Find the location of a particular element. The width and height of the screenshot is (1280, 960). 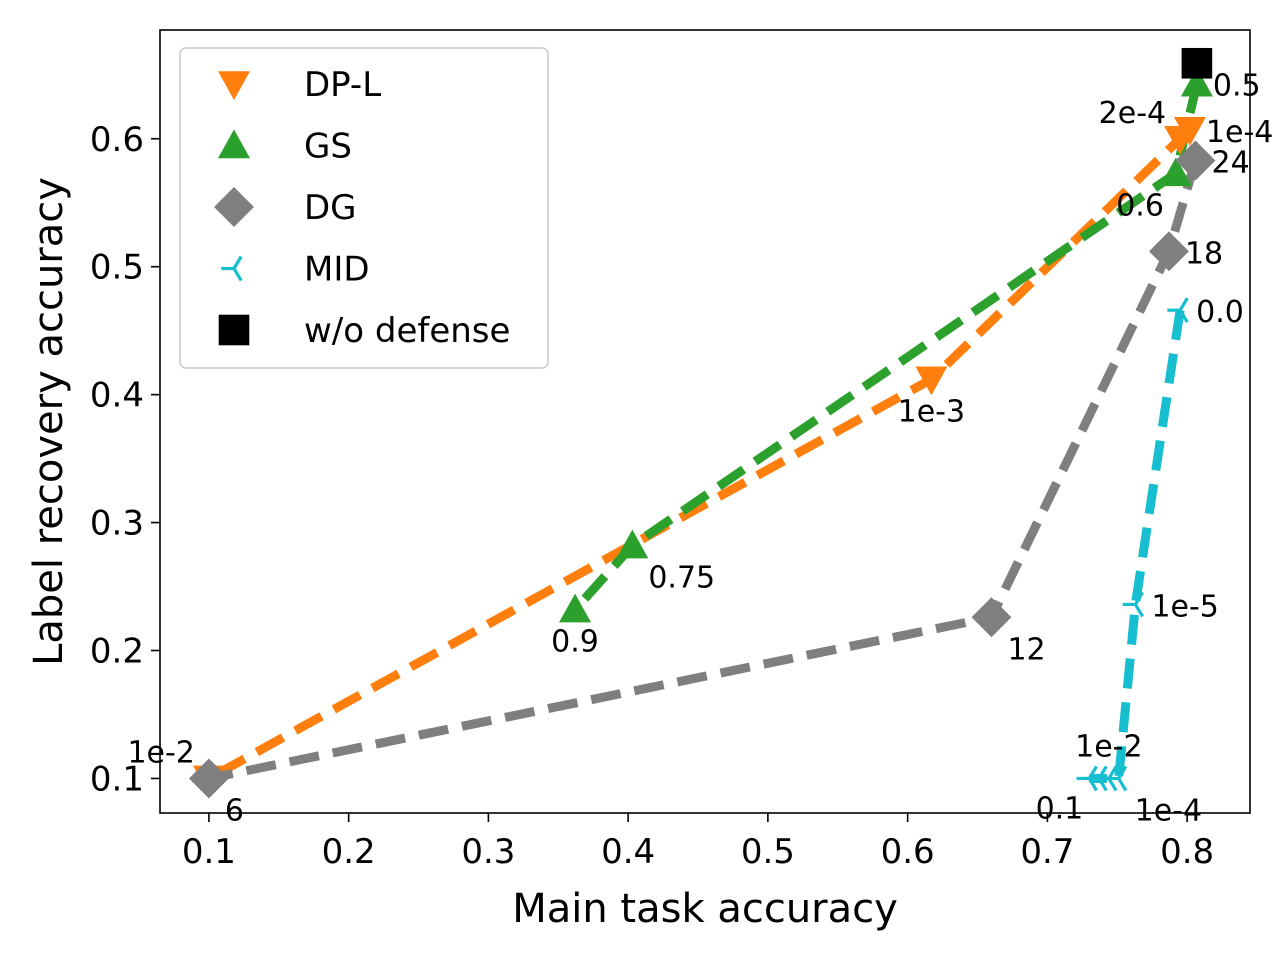

legend-marker-dp-l is located at coordinates (234, 85).